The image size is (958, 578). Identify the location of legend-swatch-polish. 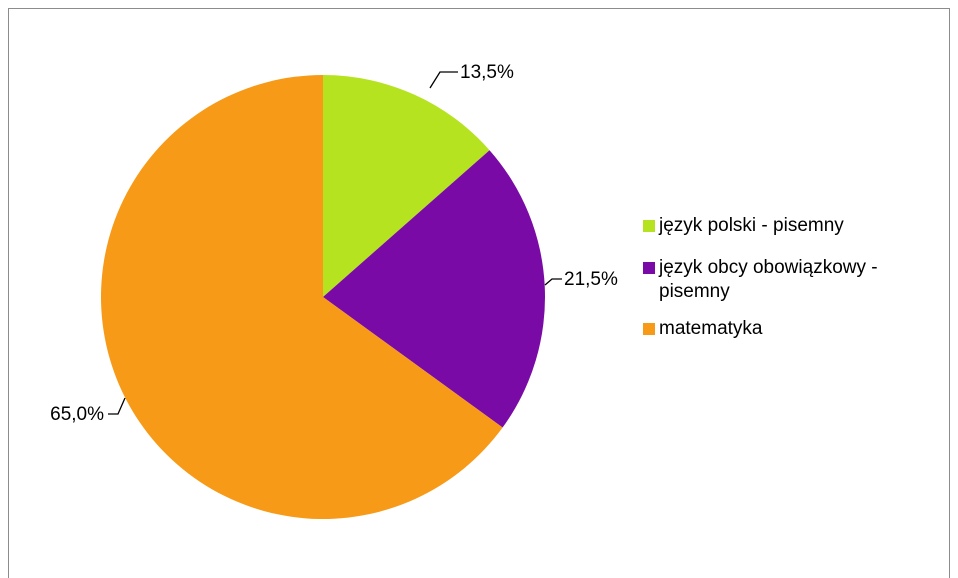
(649, 226).